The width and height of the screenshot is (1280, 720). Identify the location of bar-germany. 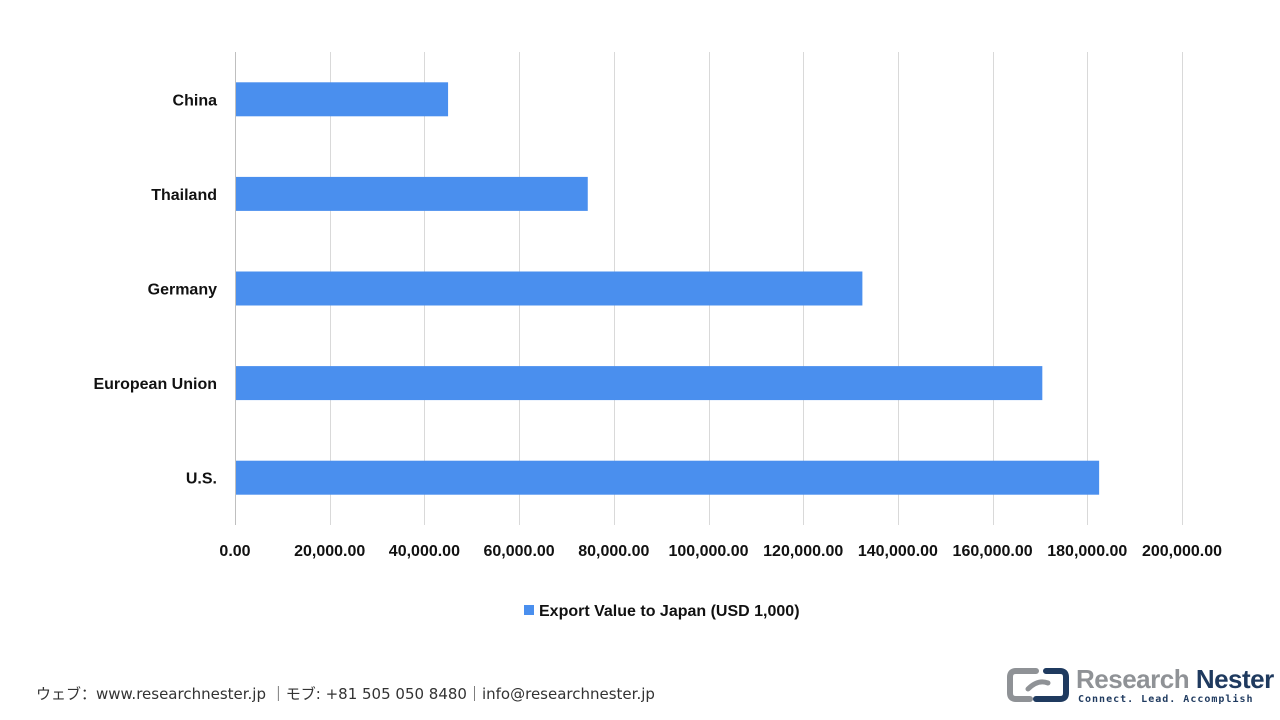
(549, 288).